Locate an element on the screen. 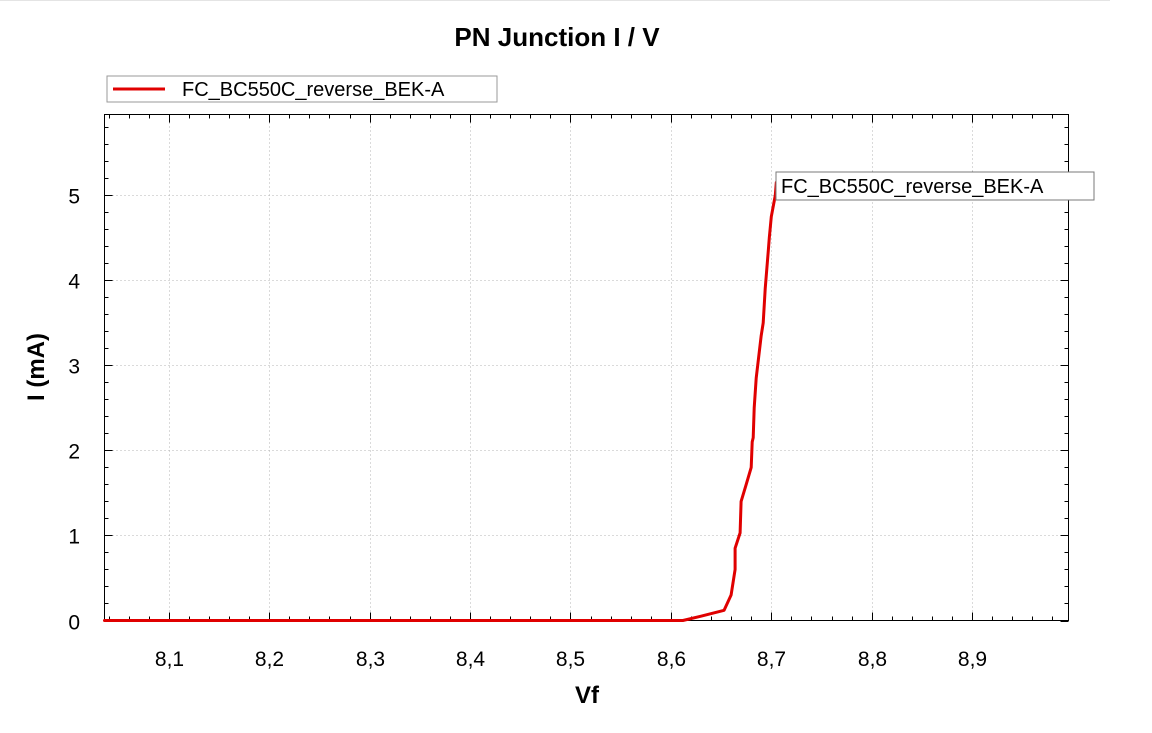  y-tick-label: 0 is located at coordinates (74, 623).